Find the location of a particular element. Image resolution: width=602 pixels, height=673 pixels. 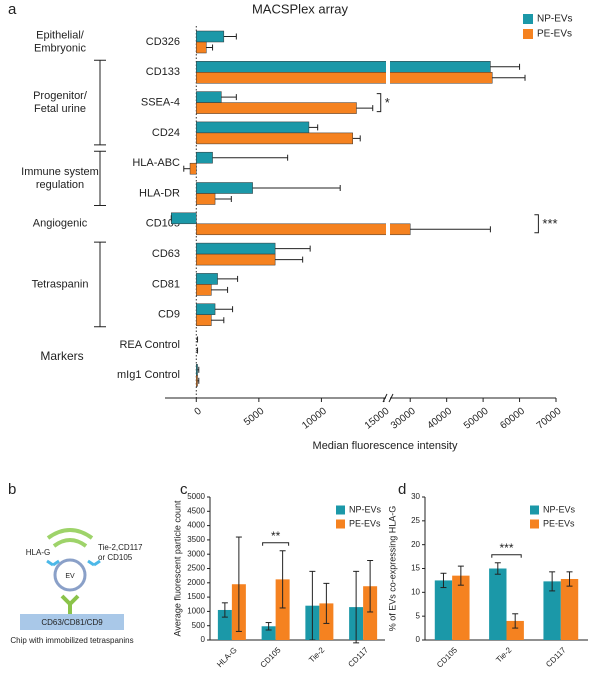

group-label: Progenitor/ is located at coordinates (60, 96).